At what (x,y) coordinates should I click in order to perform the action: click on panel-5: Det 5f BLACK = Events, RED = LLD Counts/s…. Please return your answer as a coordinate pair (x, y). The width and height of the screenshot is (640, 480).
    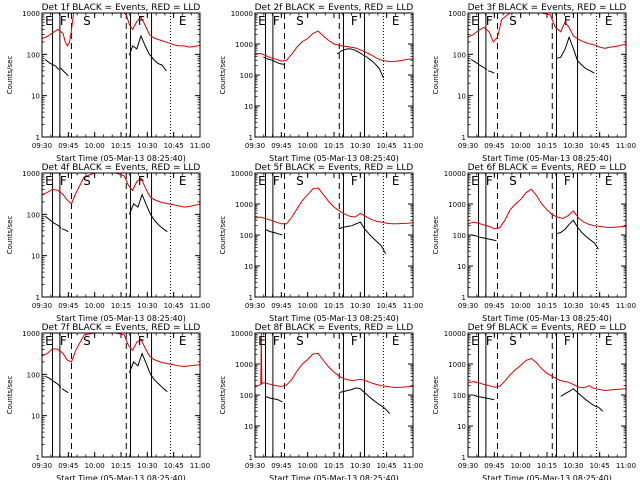
    Looking at the image, I should click on (321, 243).